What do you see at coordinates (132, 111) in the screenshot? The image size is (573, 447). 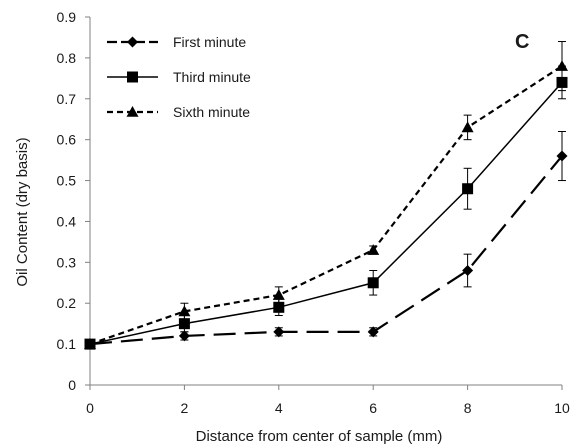 I see `legend-marker-triangle` at bounding box center [132, 111].